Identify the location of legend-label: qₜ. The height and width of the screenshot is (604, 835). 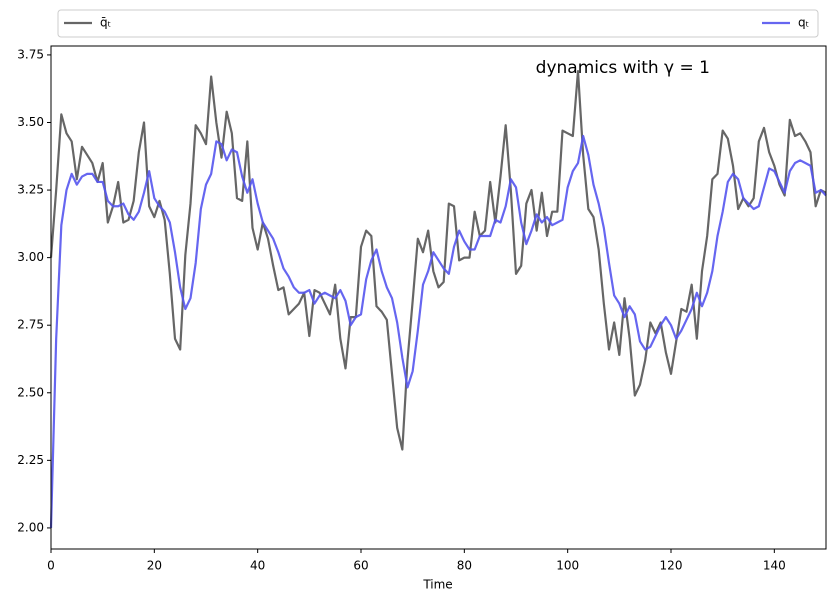
(803, 23).